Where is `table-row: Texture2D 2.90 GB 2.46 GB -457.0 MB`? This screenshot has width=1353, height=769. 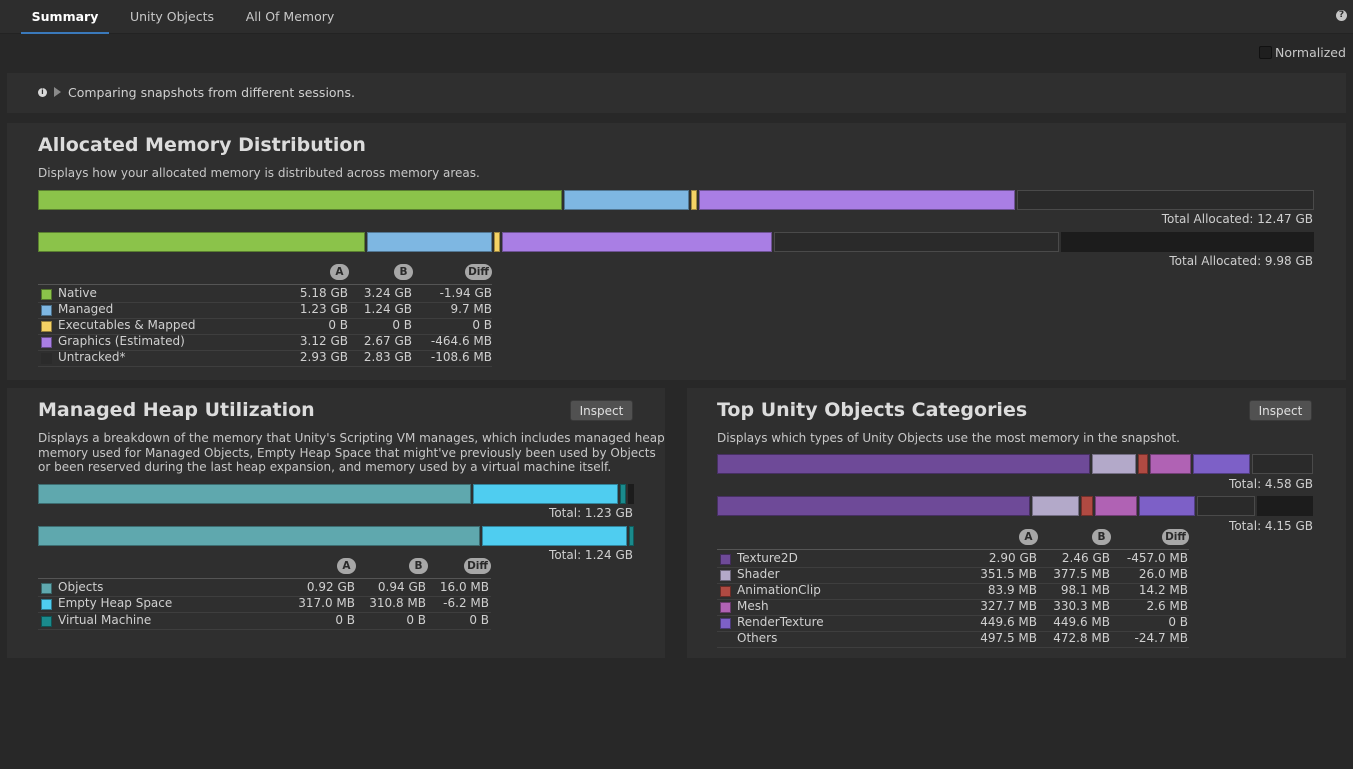
table-row: Texture2D 2.90 GB 2.46 GB -457.0 MB is located at coordinates (952, 559).